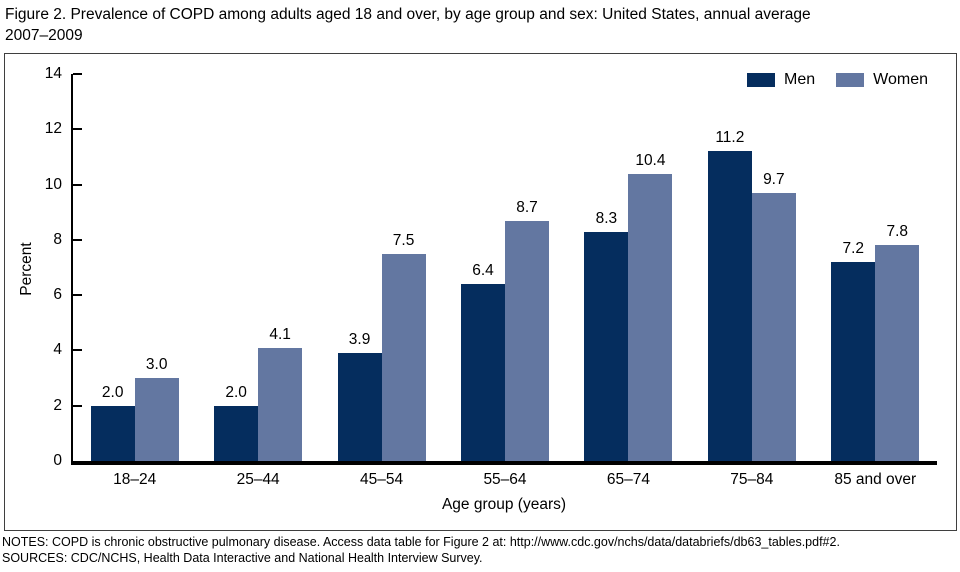 This screenshot has width=960, height=572. Describe the element at coordinates (280, 334) in the screenshot. I see `bar-value-label: 4.1` at that location.